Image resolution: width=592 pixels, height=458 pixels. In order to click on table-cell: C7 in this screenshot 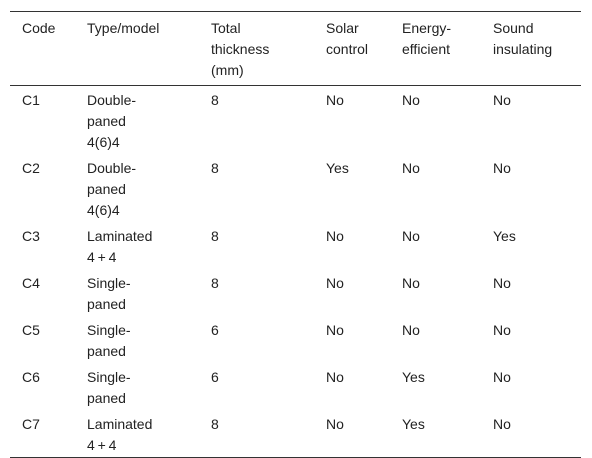, I will do `click(42, 434)`.